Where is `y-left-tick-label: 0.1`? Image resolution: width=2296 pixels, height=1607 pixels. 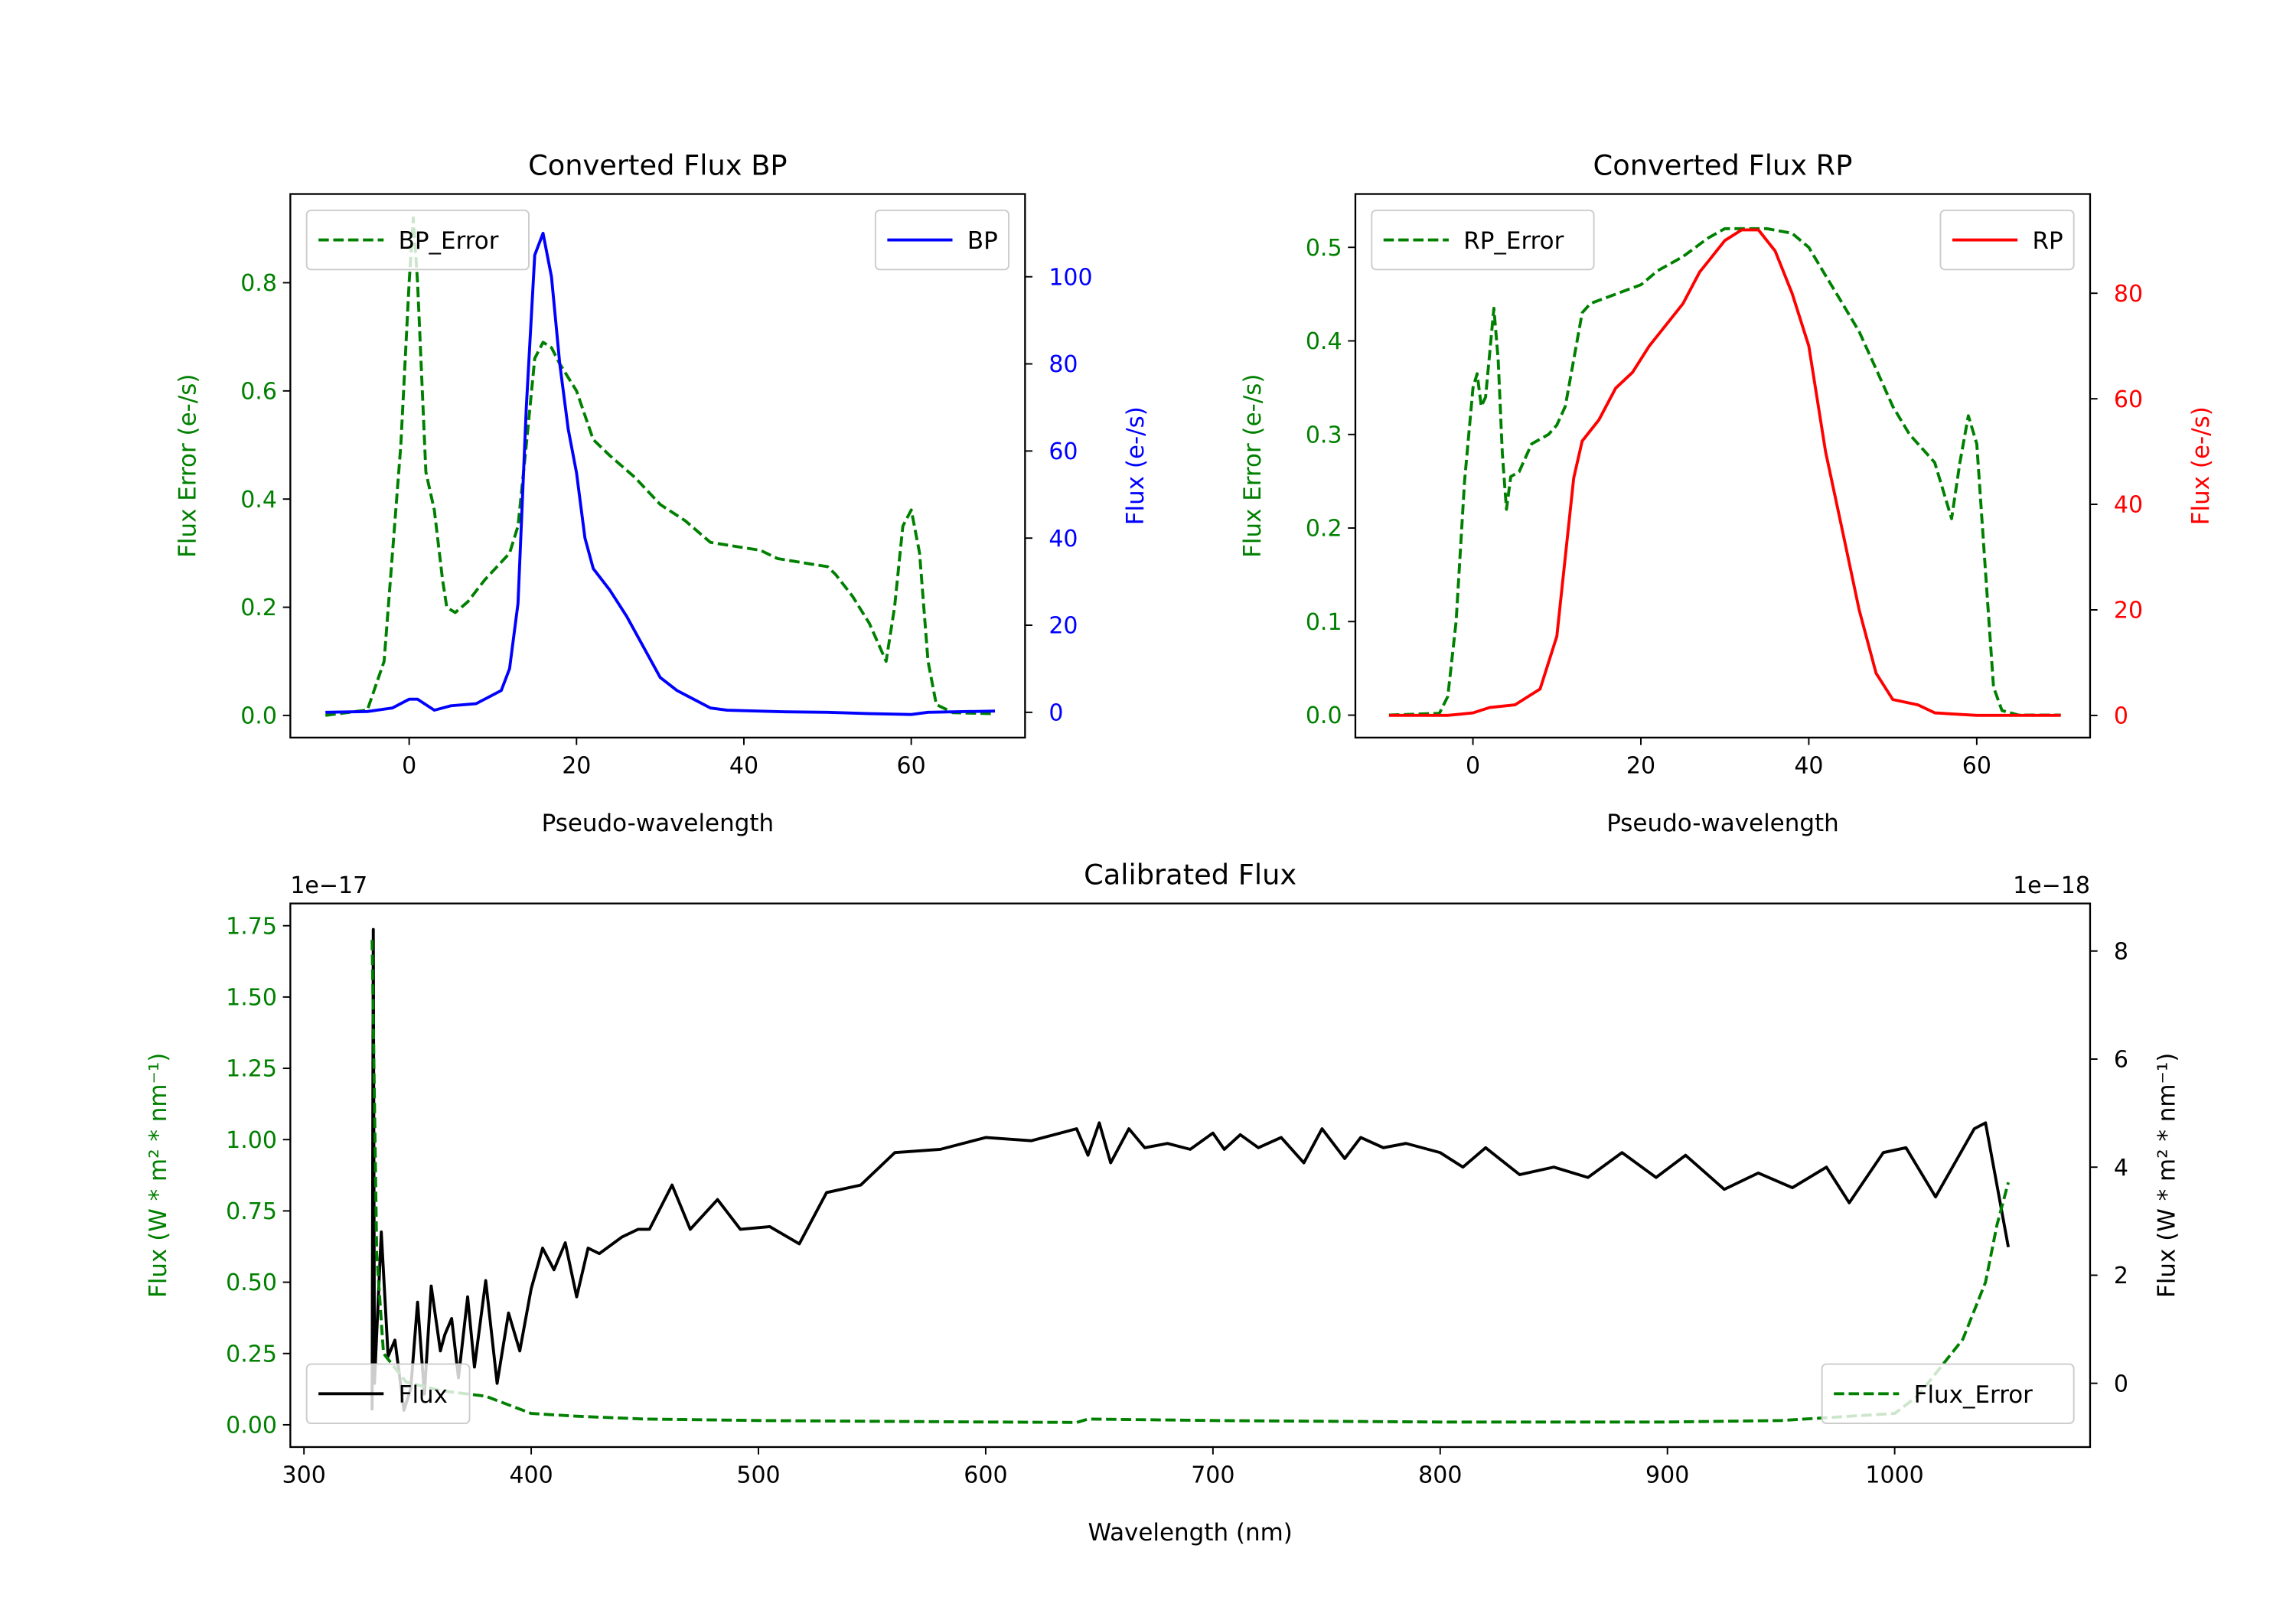
y-left-tick-label: 0.1 is located at coordinates (1324, 622).